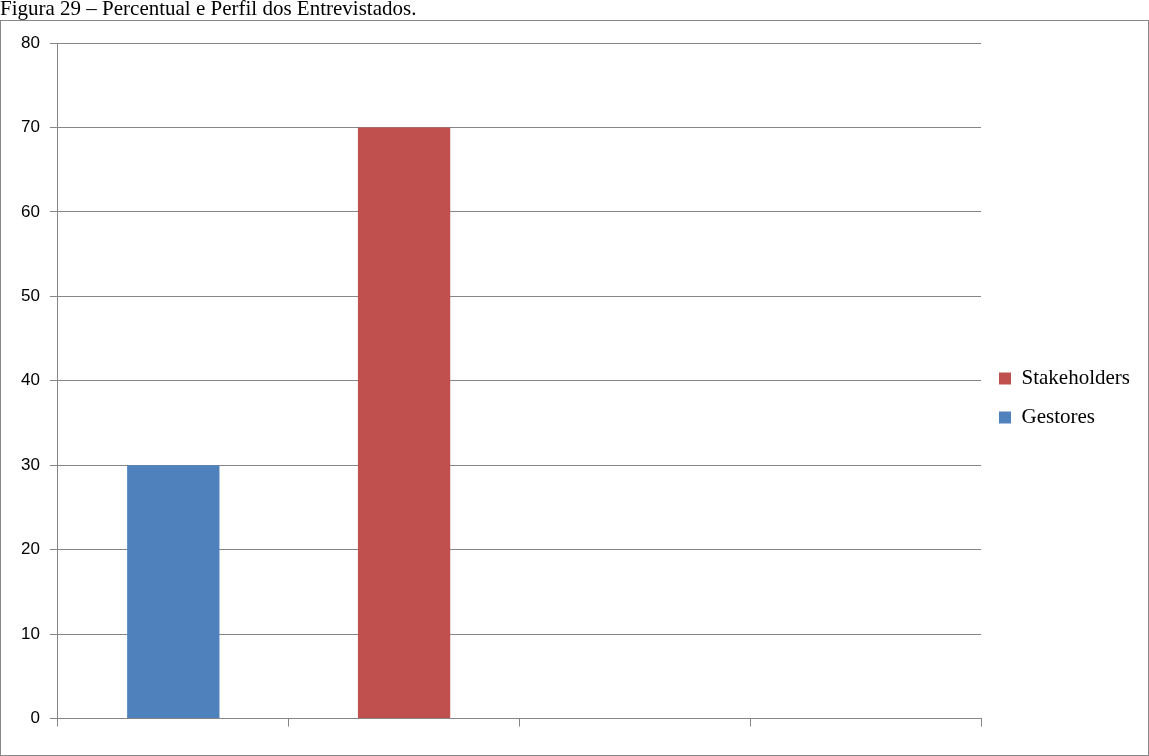 Image resolution: width=1149 pixels, height=756 pixels. Describe the element at coordinates (30, 211) in the screenshot. I see `y-tick-label: 60` at that location.